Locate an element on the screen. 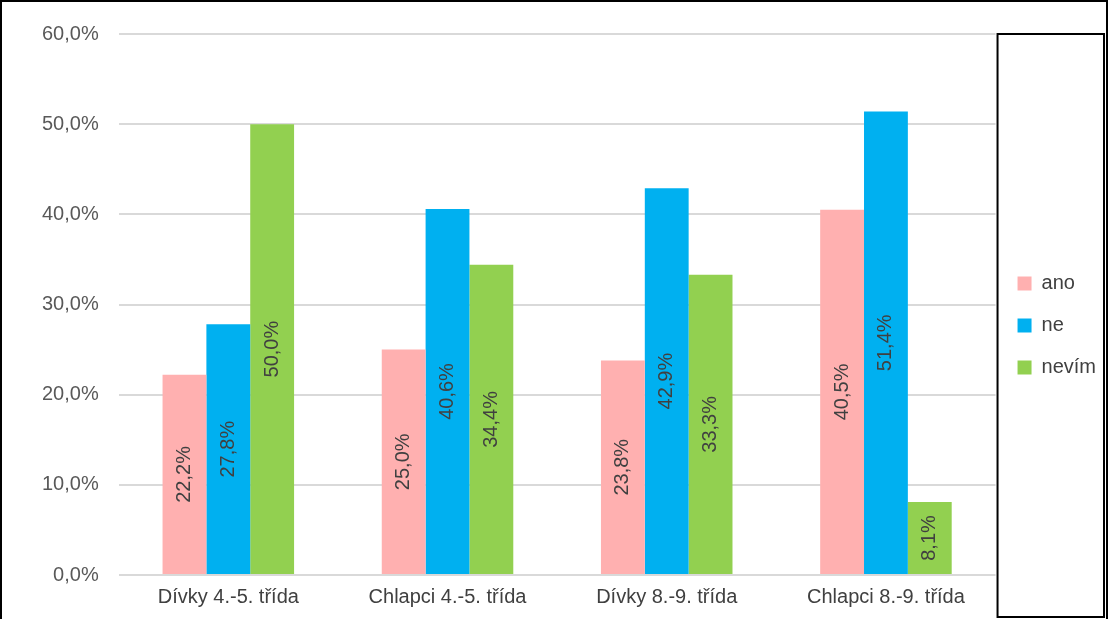 This screenshot has width=1108, height=619. data-label: 51,4% is located at coordinates (884, 343).